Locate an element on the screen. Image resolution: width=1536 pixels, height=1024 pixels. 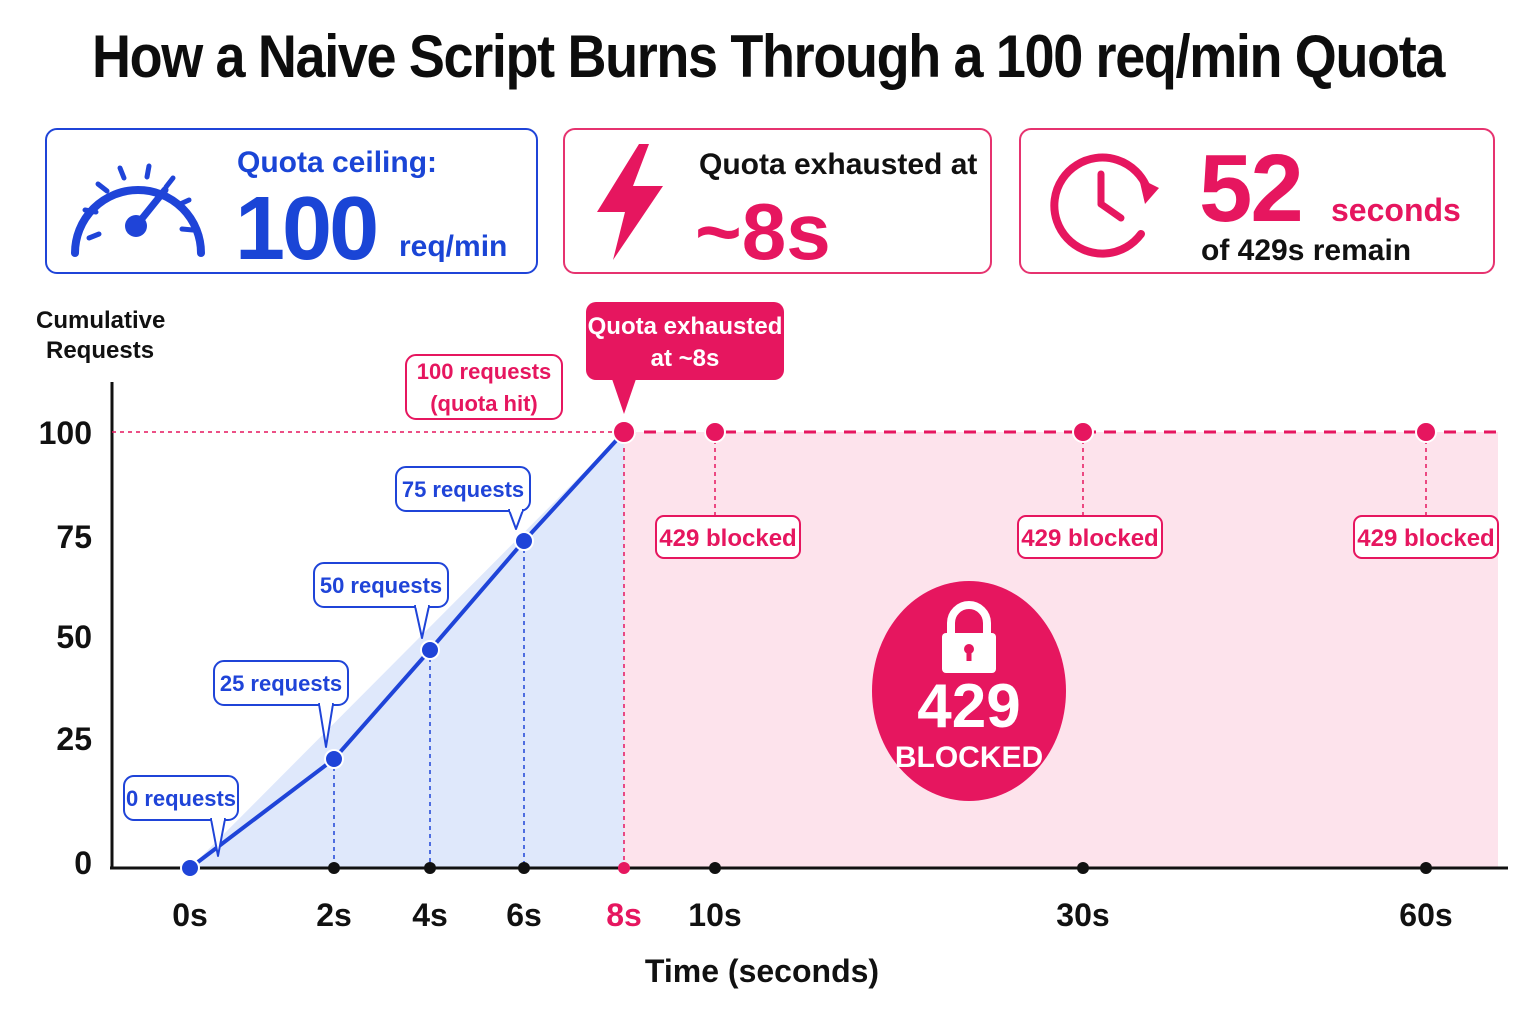
time-remaining-value: 52 is located at coordinates (1251, 188).